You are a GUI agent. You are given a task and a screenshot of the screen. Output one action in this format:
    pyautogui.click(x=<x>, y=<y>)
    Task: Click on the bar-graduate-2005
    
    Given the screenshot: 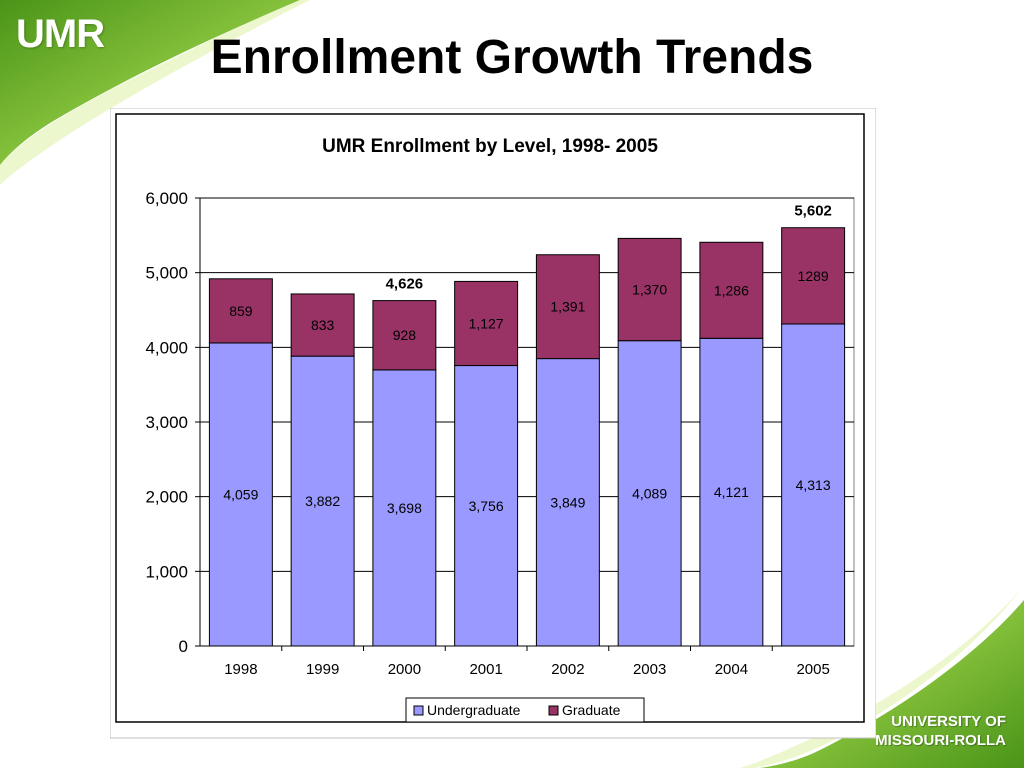 What is the action you would take?
    pyautogui.click(x=813, y=276)
    